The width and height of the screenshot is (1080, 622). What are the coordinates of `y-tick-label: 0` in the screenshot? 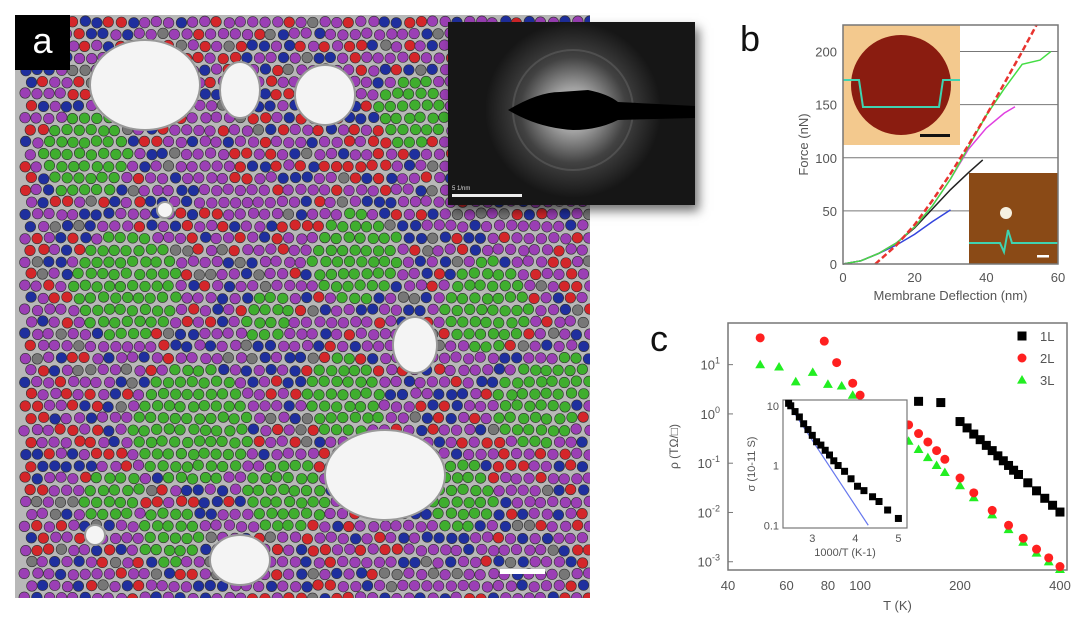 It's located at (833, 264).